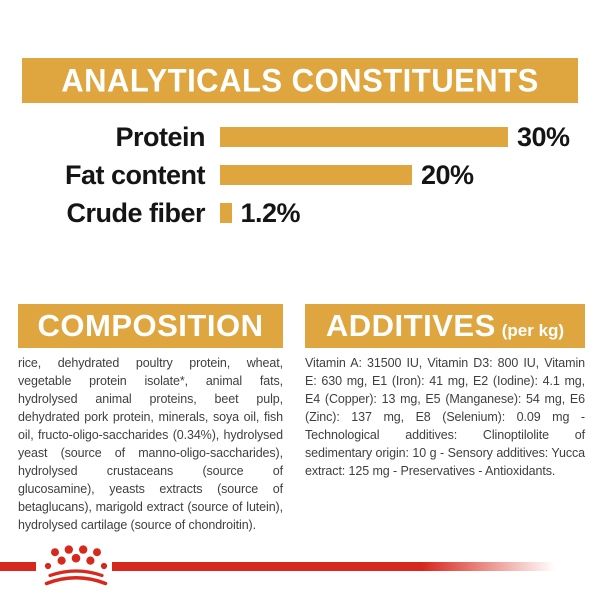 The width and height of the screenshot is (600, 600). I want to click on additives-title-suffix: (per kg), so click(533, 330).